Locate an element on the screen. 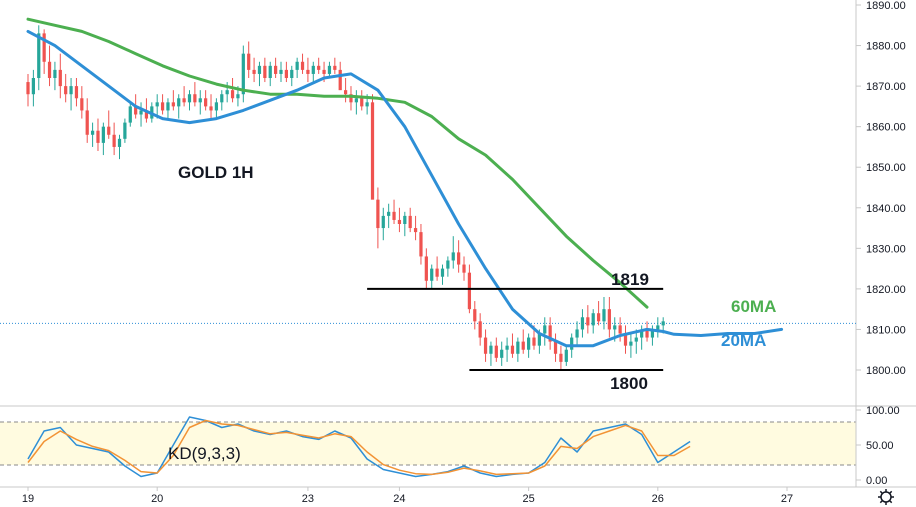  kd-line-k is located at coordinates (359, 447).